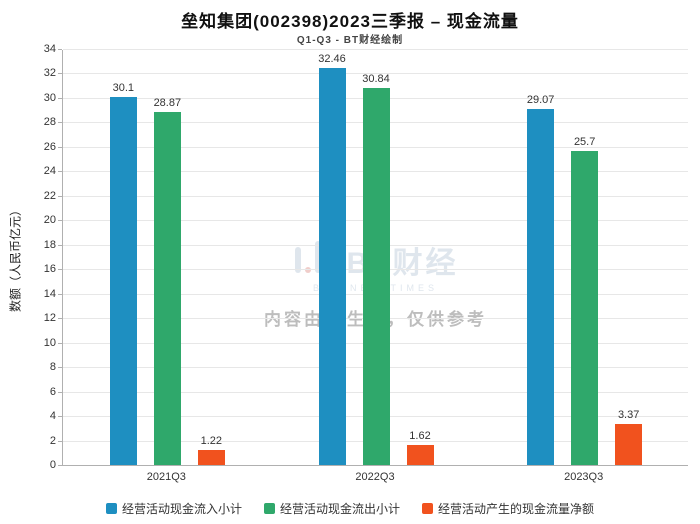 The width and height of the screenshot is (700, 524). I want to click on y-tick-label: 34, so click(49, 49).